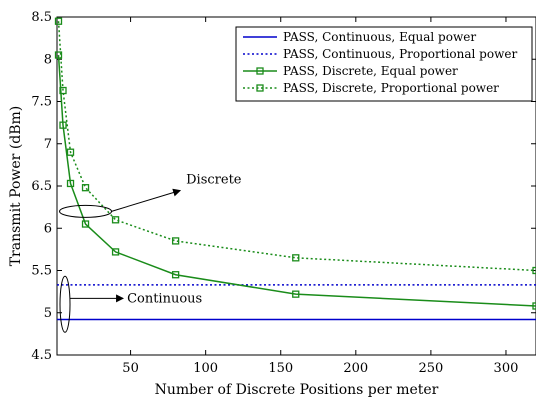  Describe the element at coordinates (41, 102) in the screenshot. I see `y-tick-label: 7.5` at that location.